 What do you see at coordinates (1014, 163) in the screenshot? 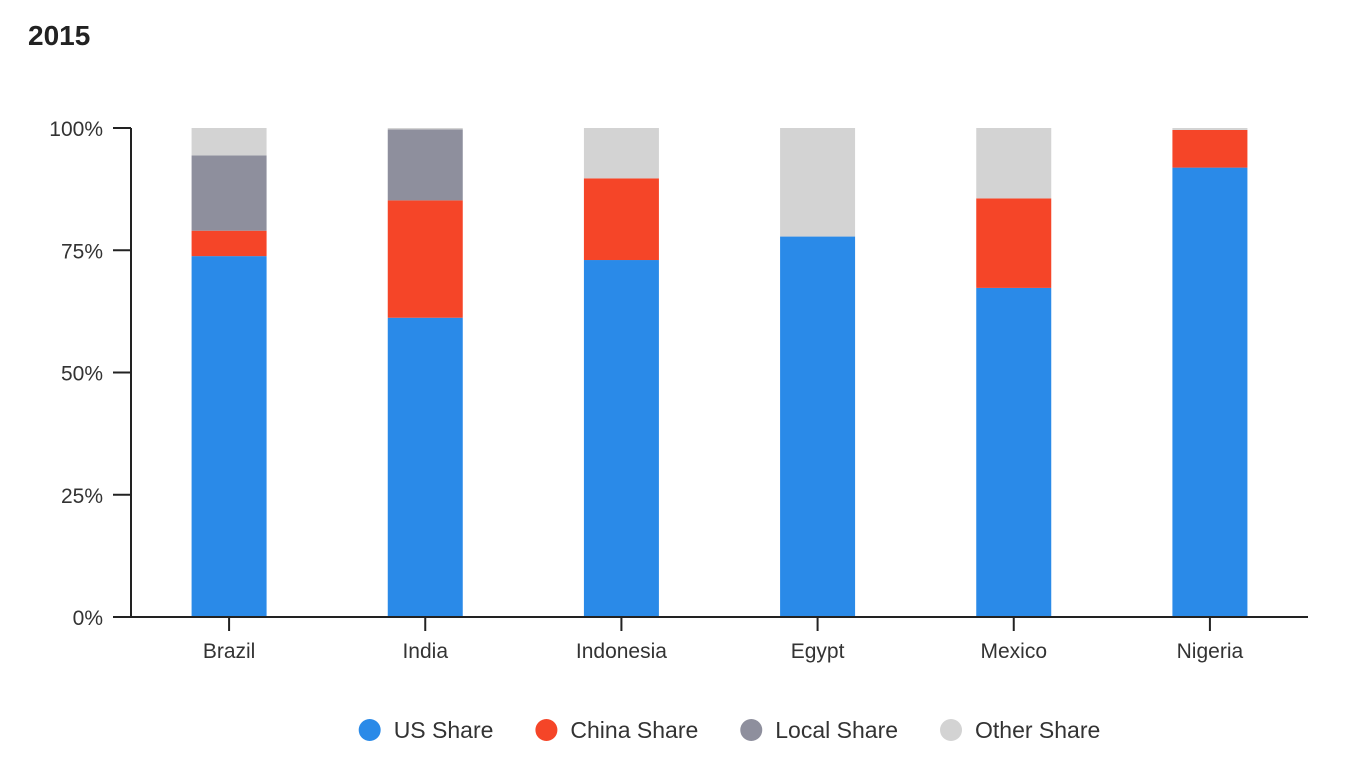
I see `bar-mexico-other-share` at bounding box center [1014, 163].